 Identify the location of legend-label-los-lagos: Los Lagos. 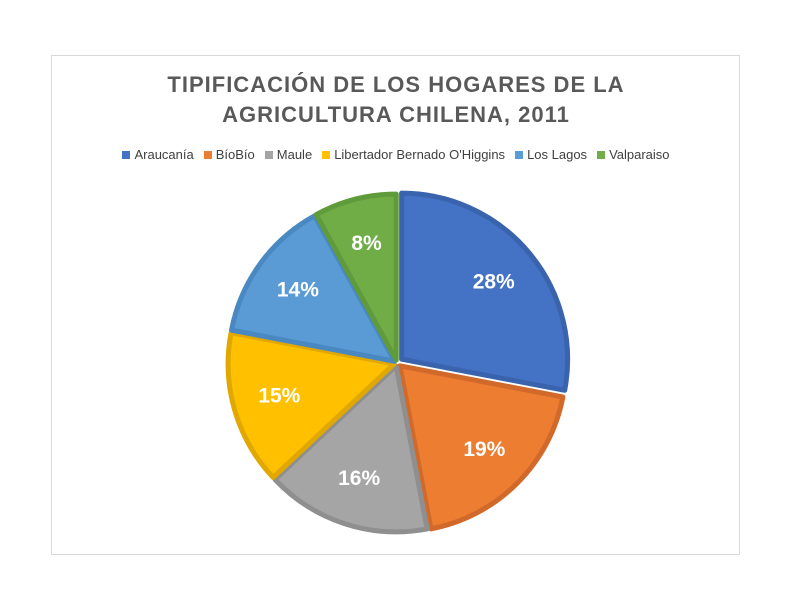
(557, 154).